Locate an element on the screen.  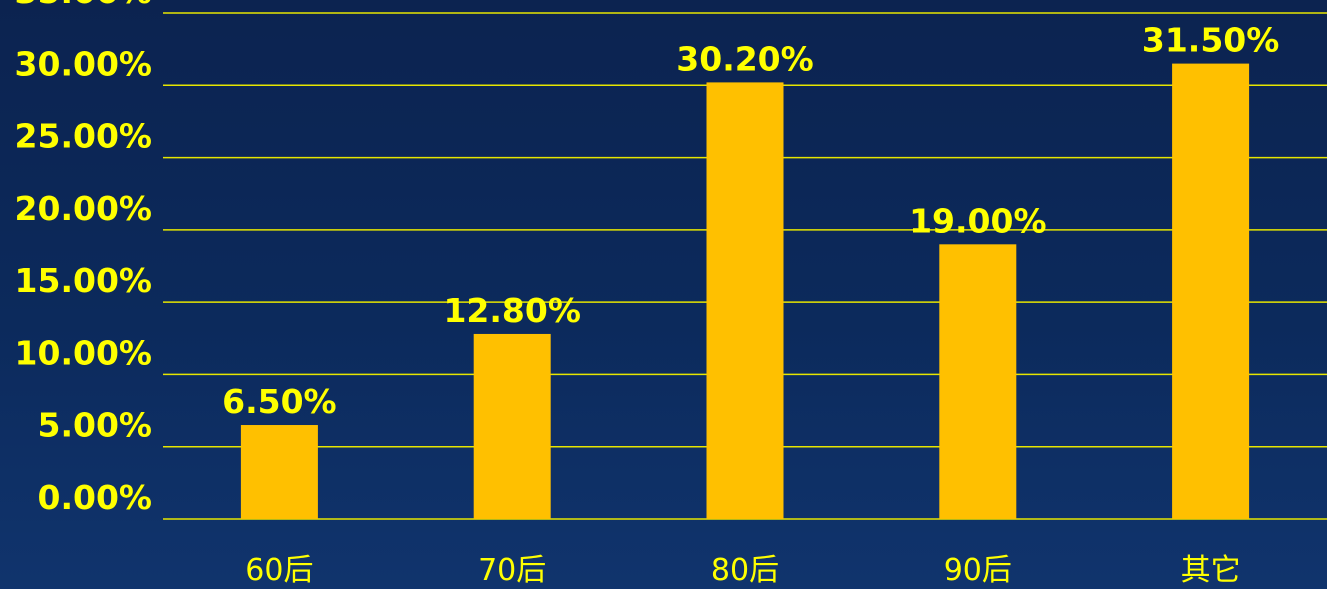
y-tick-label: 35.00% is located at coordinates (83, 5).